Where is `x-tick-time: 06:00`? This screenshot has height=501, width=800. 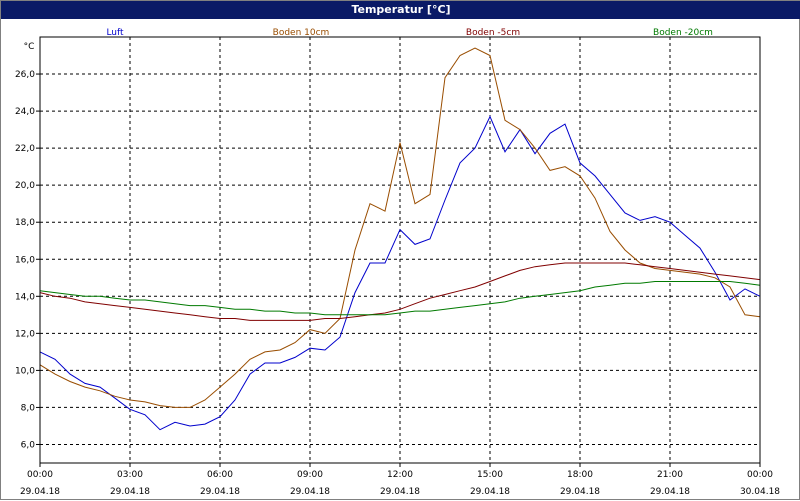
x-tick-time: 06:00 is located at coordinates (220, 475).